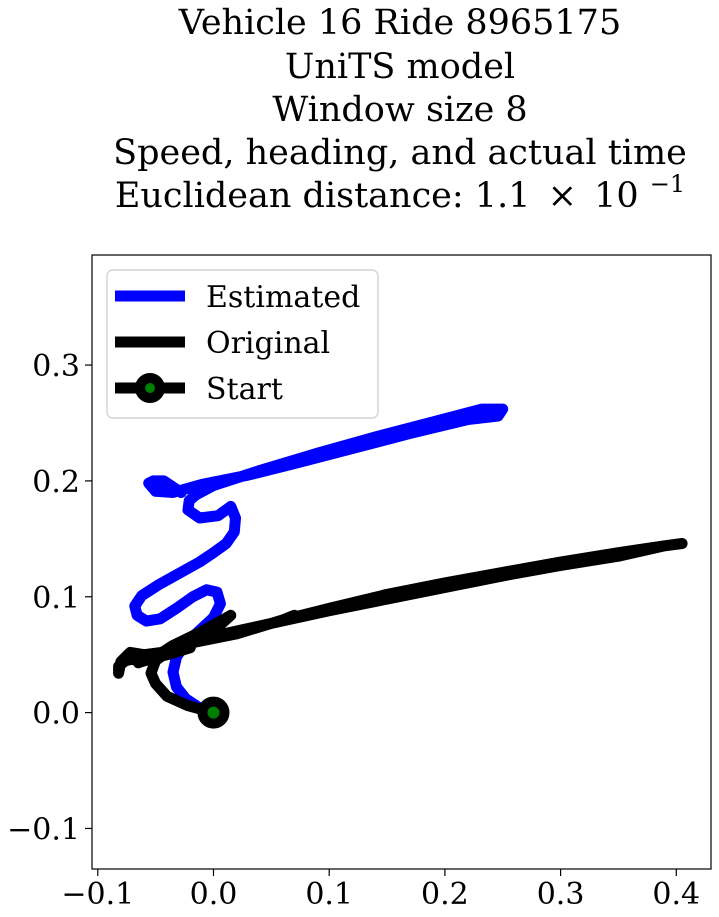 The image size is (719, 917). Describe the element at coordinates (667, 184) in the screenshot. I see `title-metric-exponent: −1` at that location.